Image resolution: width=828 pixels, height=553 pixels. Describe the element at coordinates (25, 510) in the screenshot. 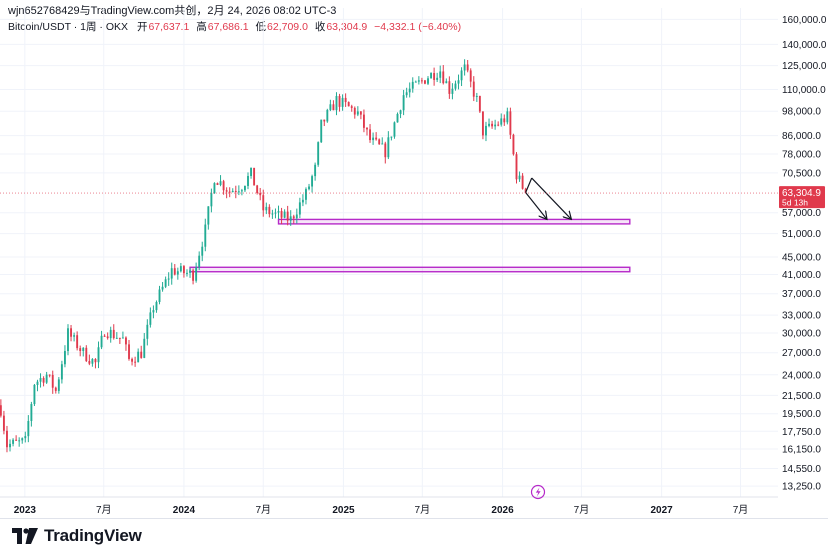

I see `time-tick-label: 2023` at that location.